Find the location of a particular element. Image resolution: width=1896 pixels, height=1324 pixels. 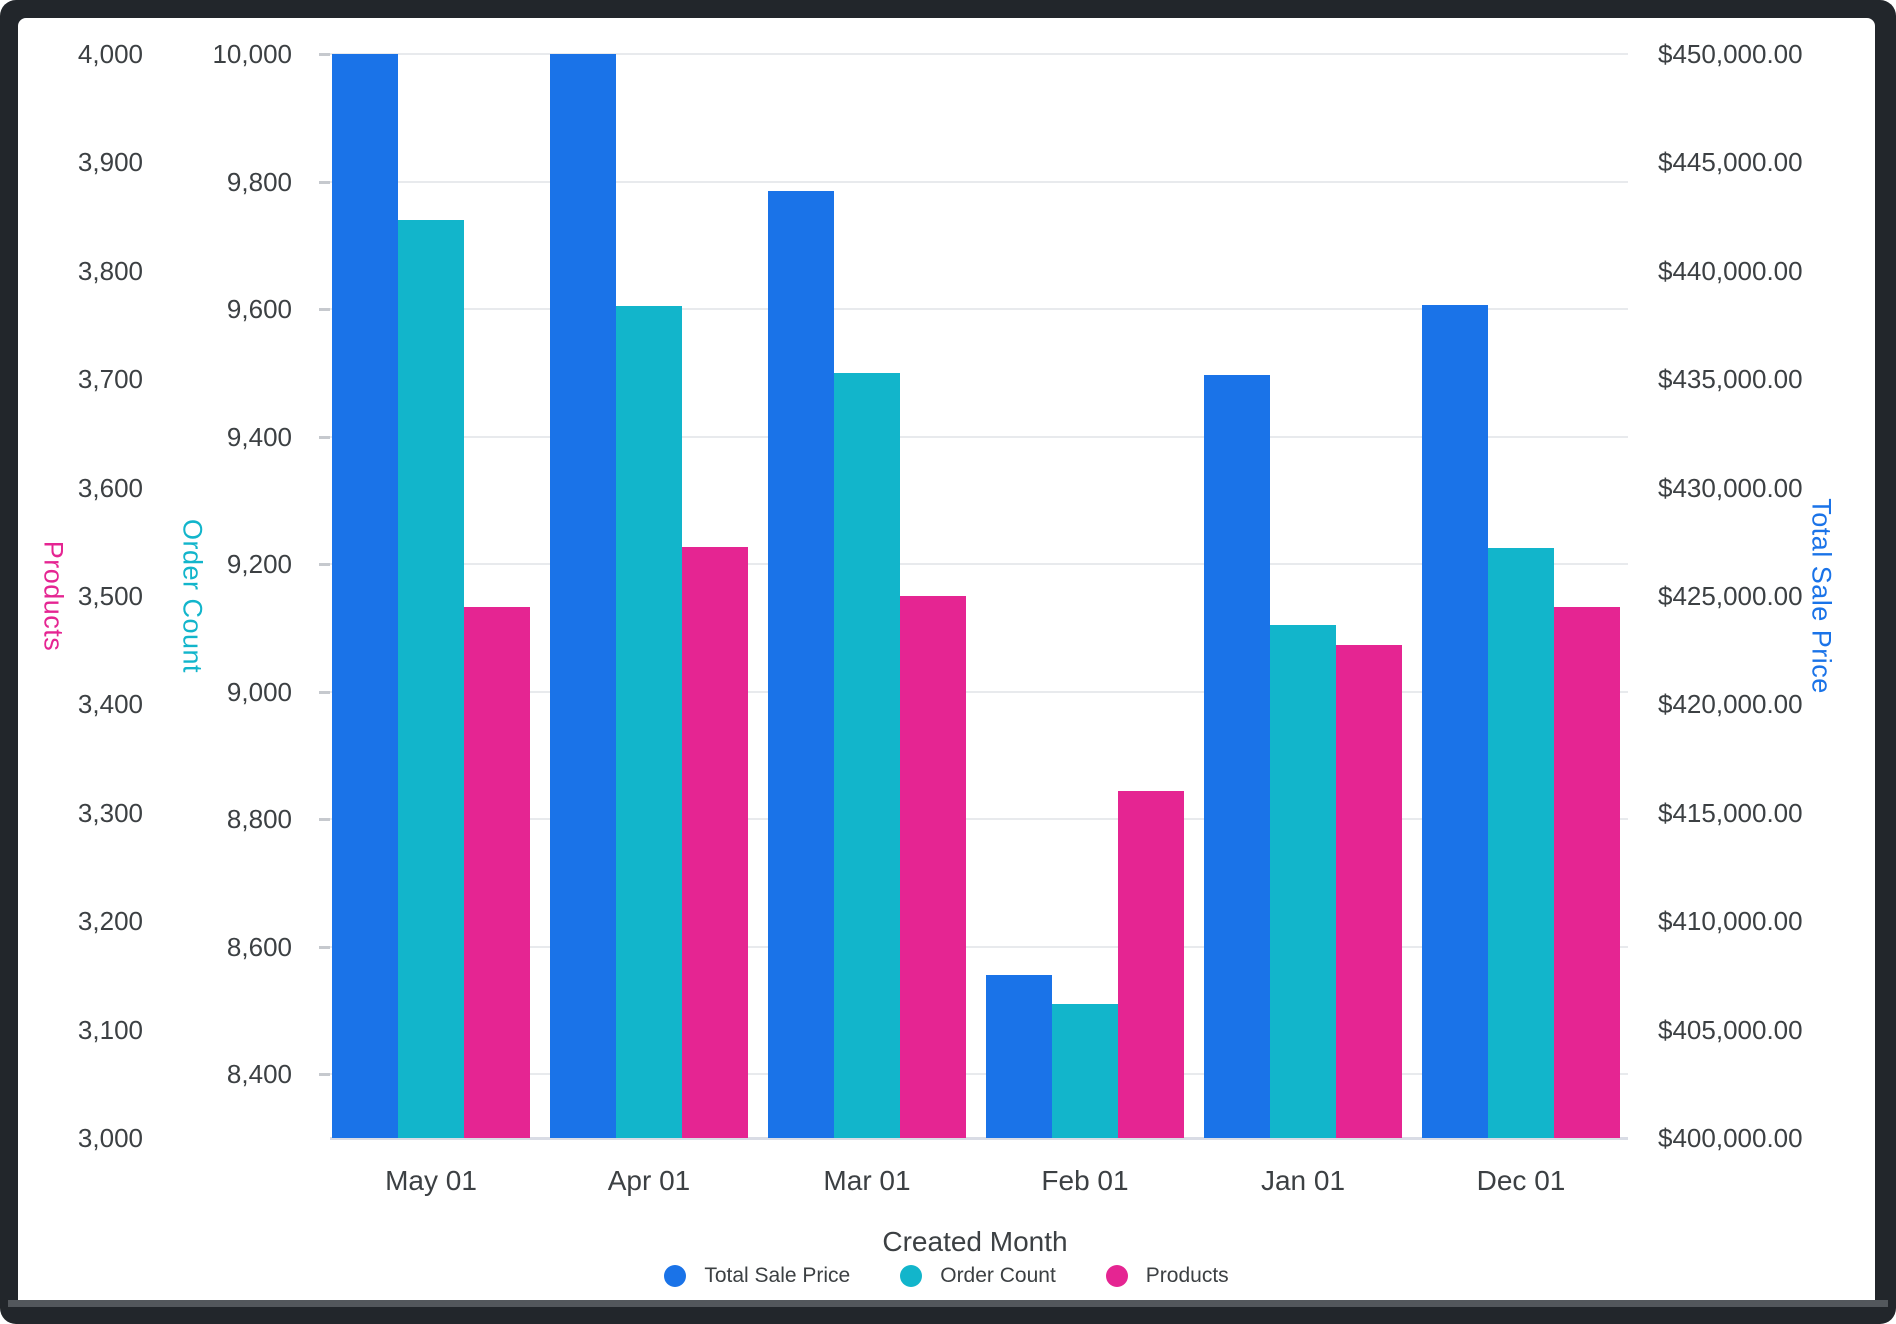

x-tick-label-feb-01: Feb 01 is located at coordinates (1085, 1180).